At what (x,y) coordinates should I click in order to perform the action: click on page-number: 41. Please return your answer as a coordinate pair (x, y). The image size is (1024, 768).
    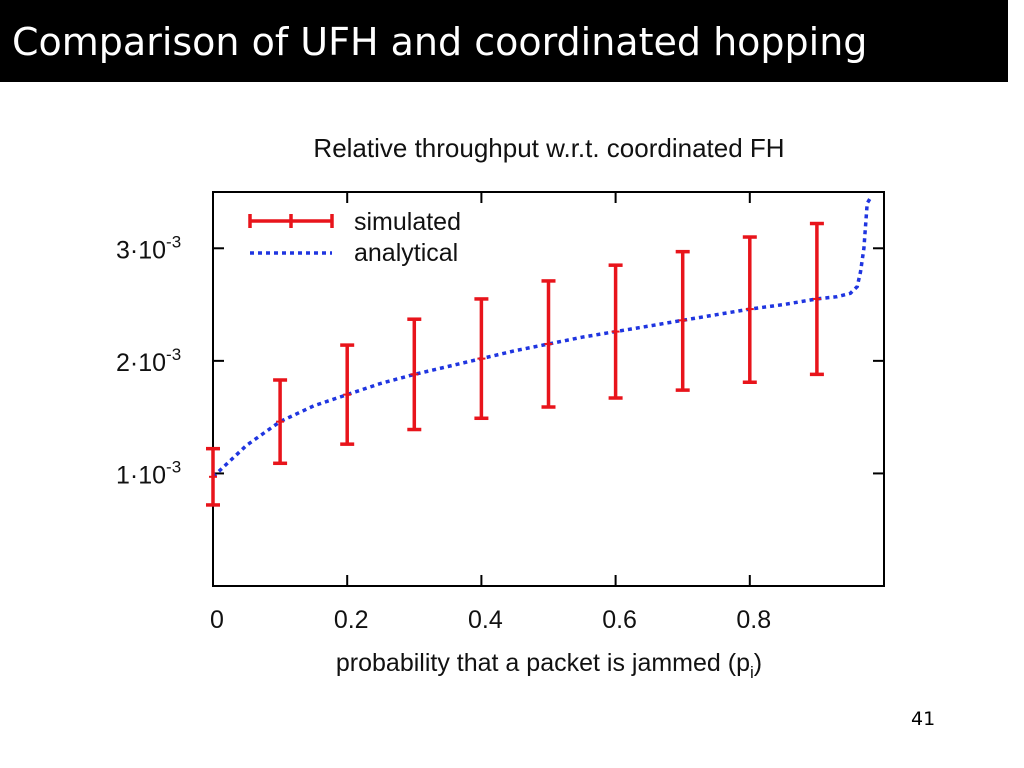
    Looking at the image, I should click on (923, 719).